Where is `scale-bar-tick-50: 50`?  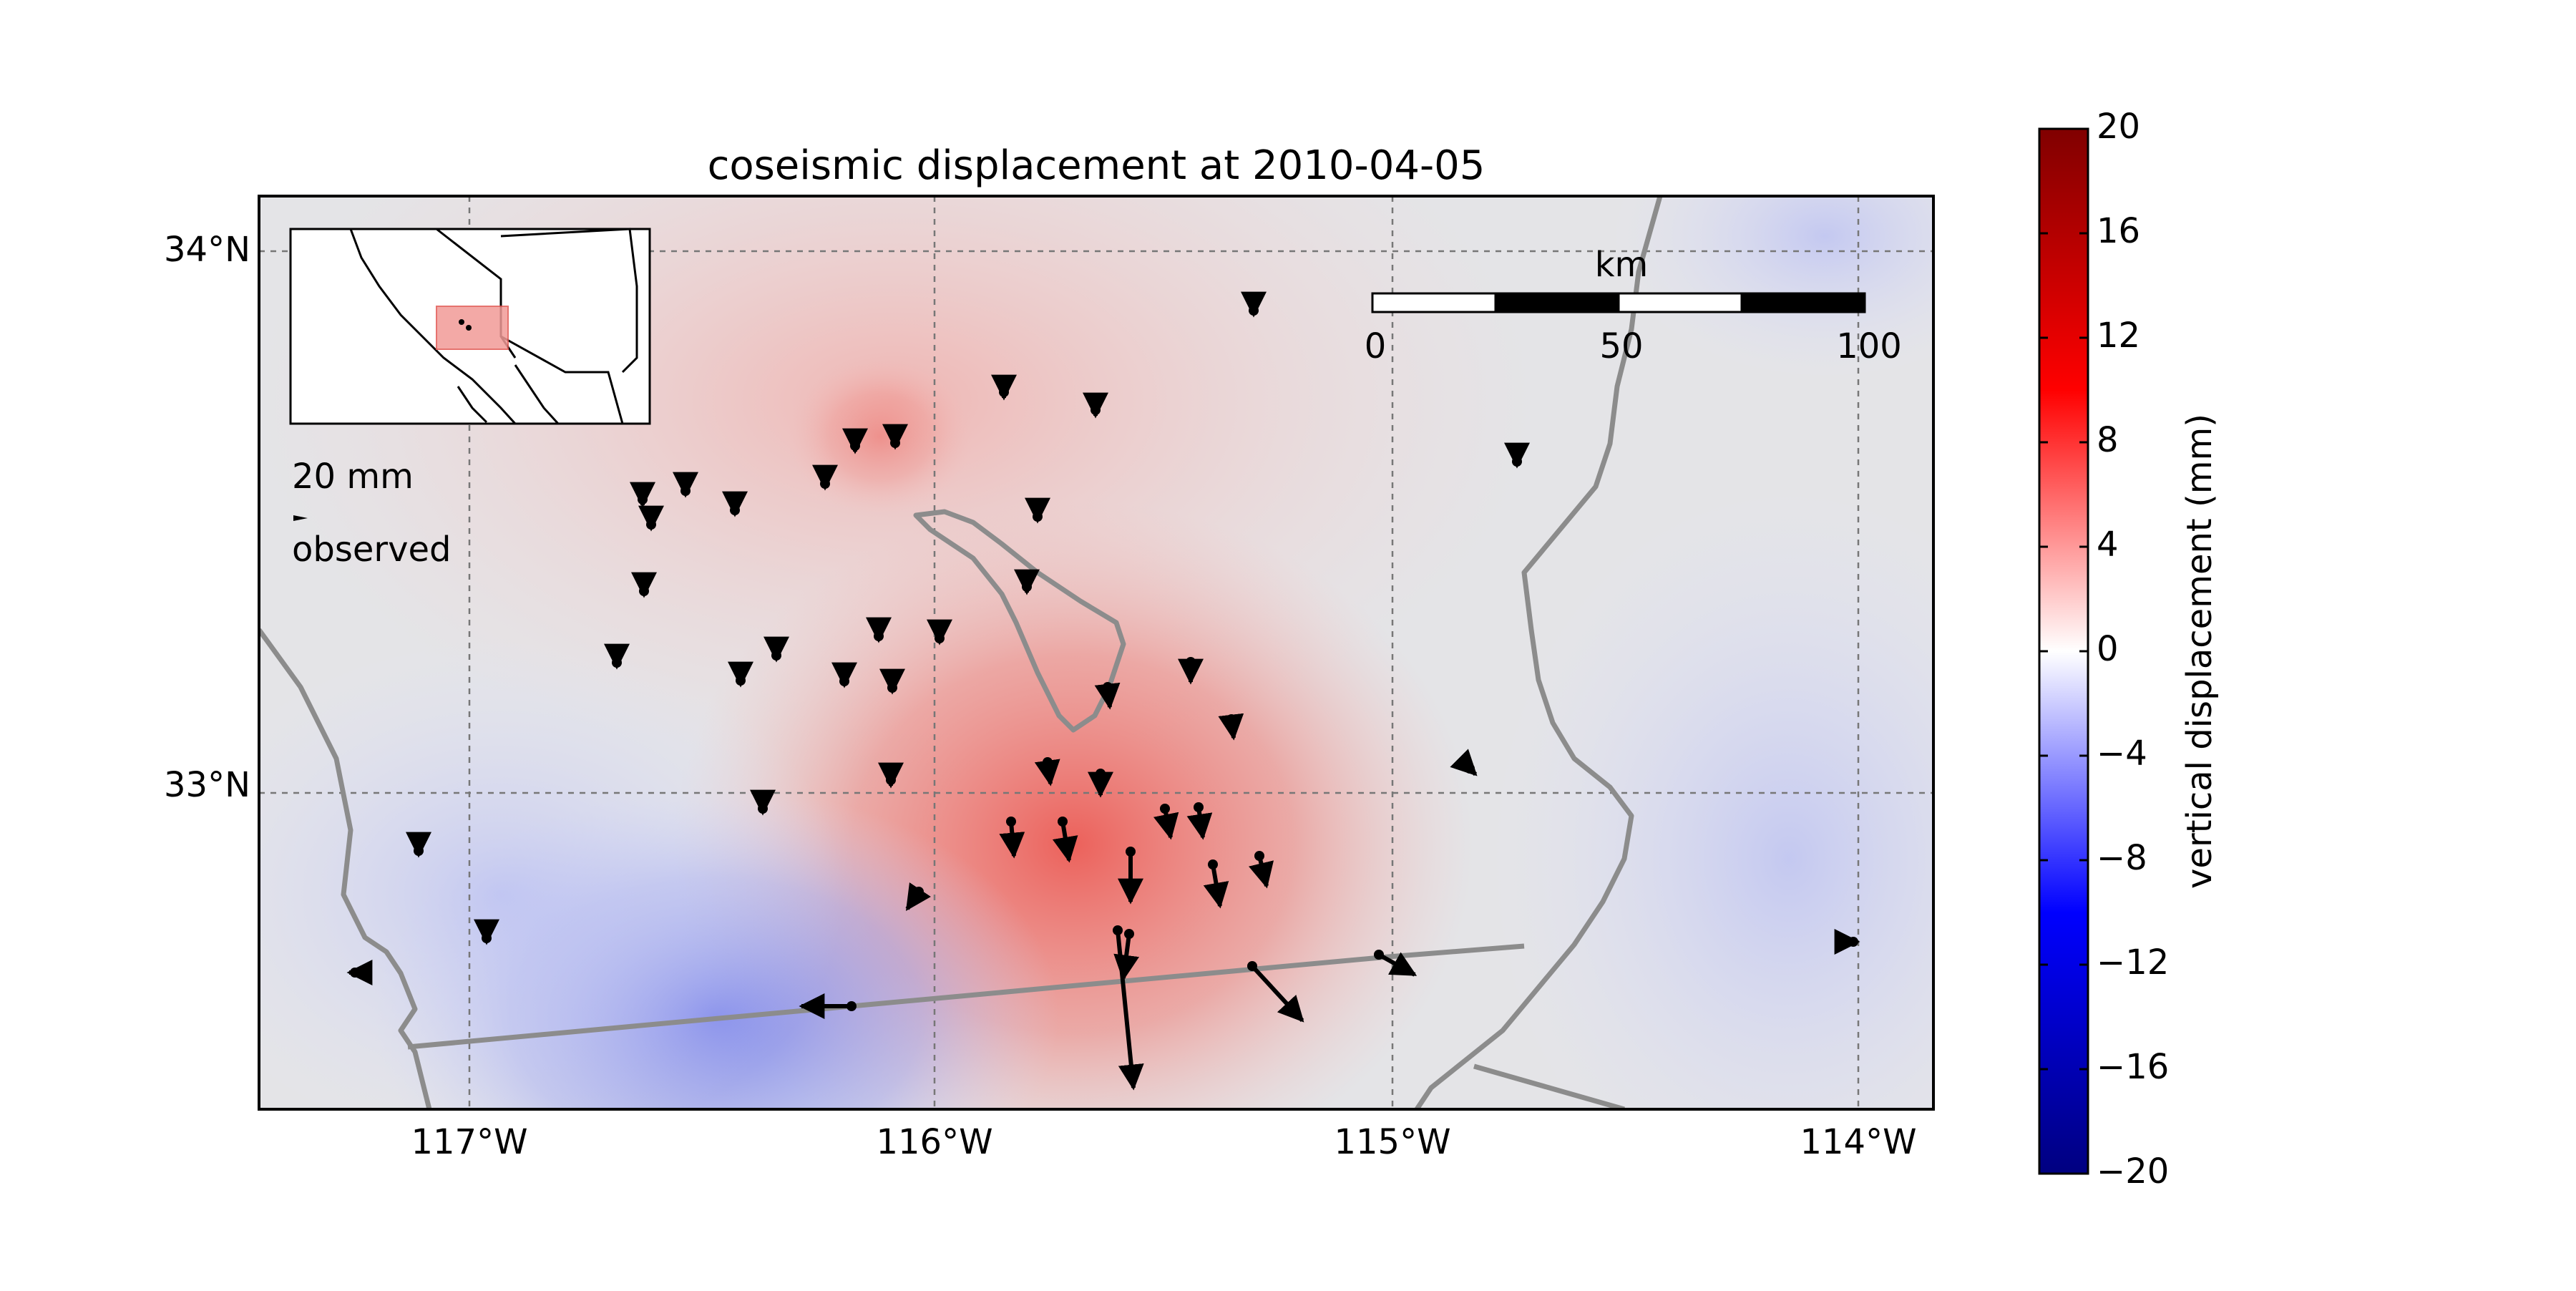 scale-bar-tick-50: 50 is located at coordinates (1621, 346).